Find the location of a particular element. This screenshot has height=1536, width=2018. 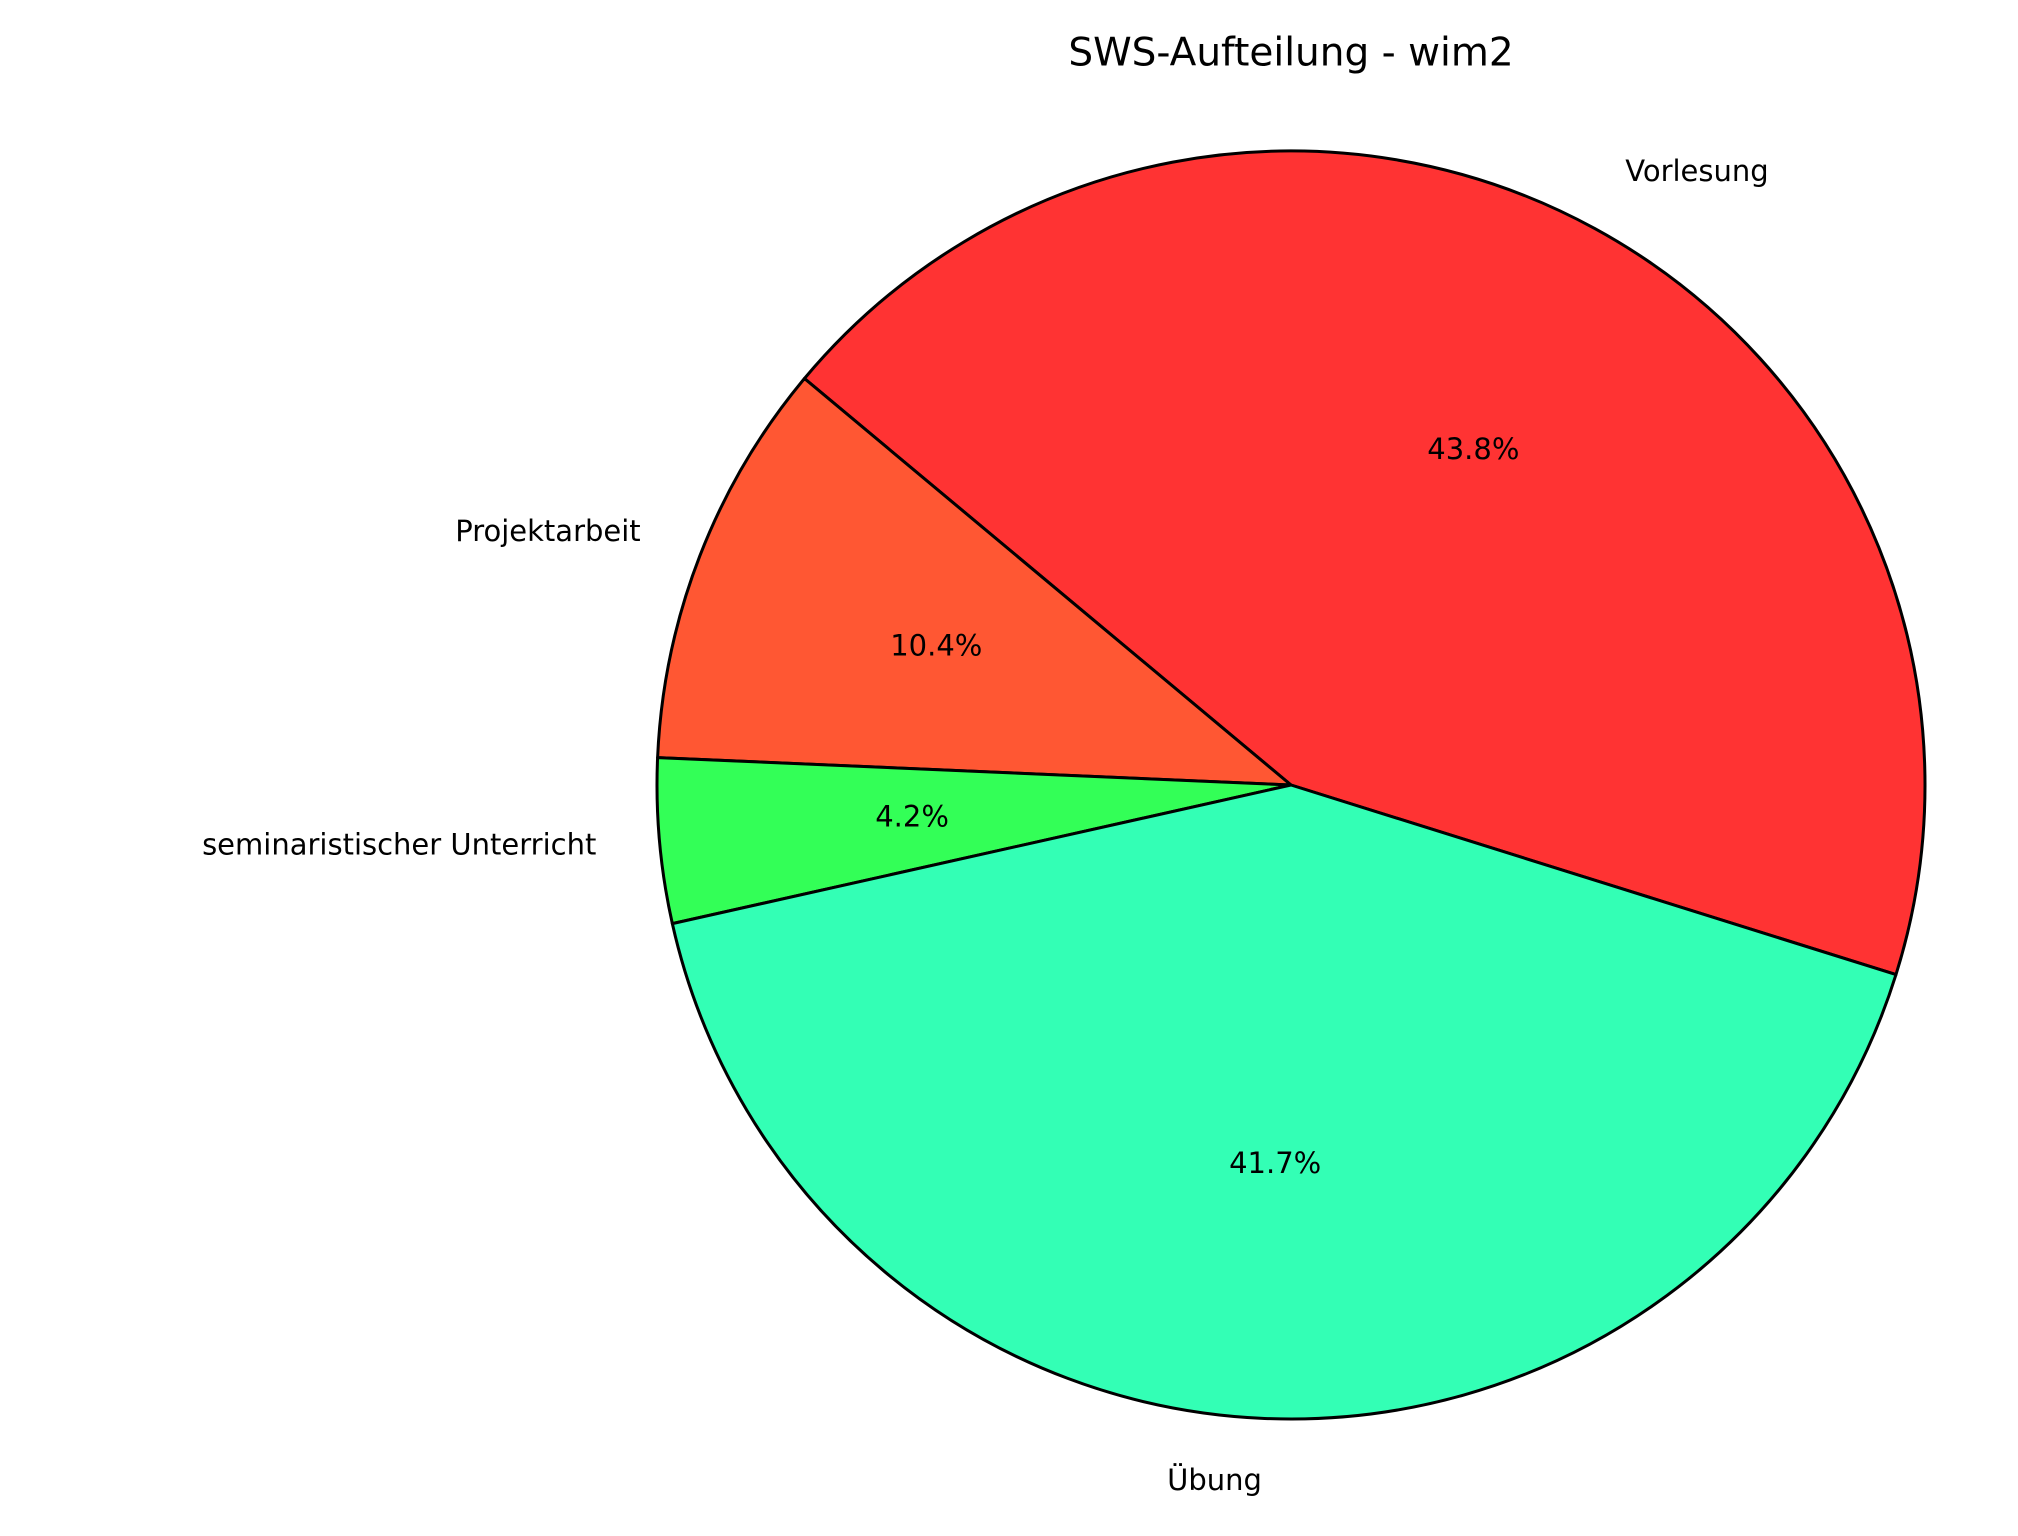

value-label: 41.7% is located at coordinates (1275, 1163).